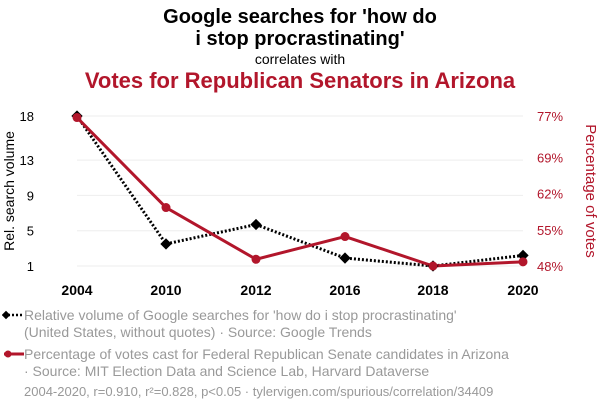  What do you see at coordinates (30, 195) in the screenshot?
I see `left-tick-label: 9` at bounding box center [30, 195].